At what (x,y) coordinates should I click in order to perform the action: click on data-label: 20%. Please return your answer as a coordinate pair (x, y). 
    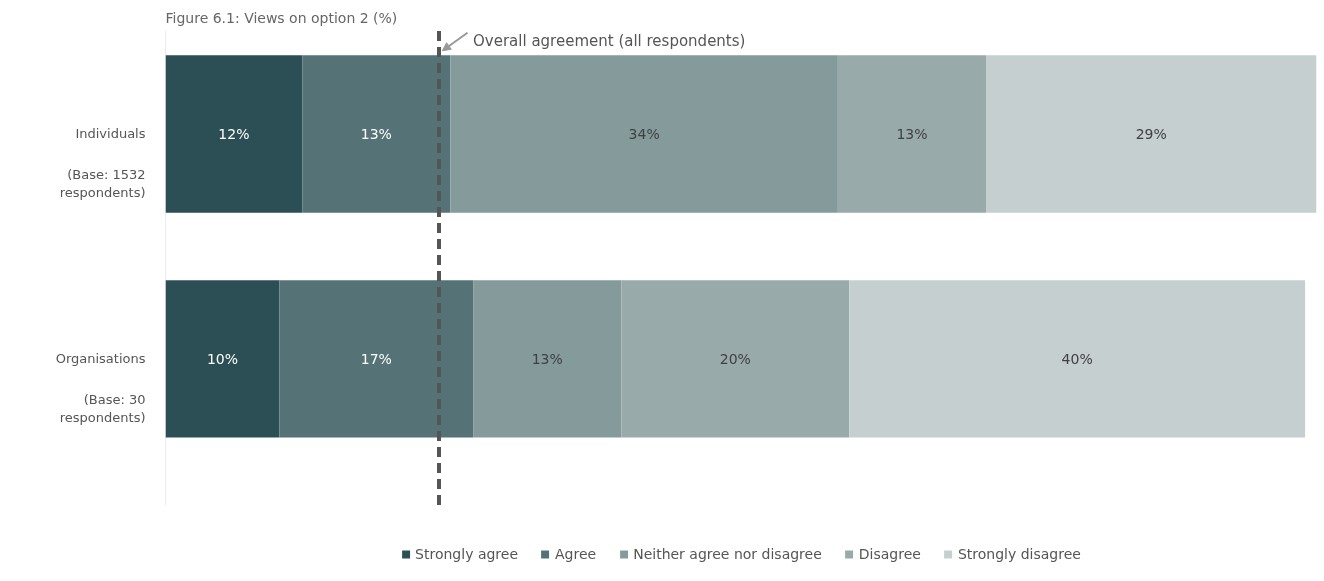
    Looking at the image, I should click on (735, 358).